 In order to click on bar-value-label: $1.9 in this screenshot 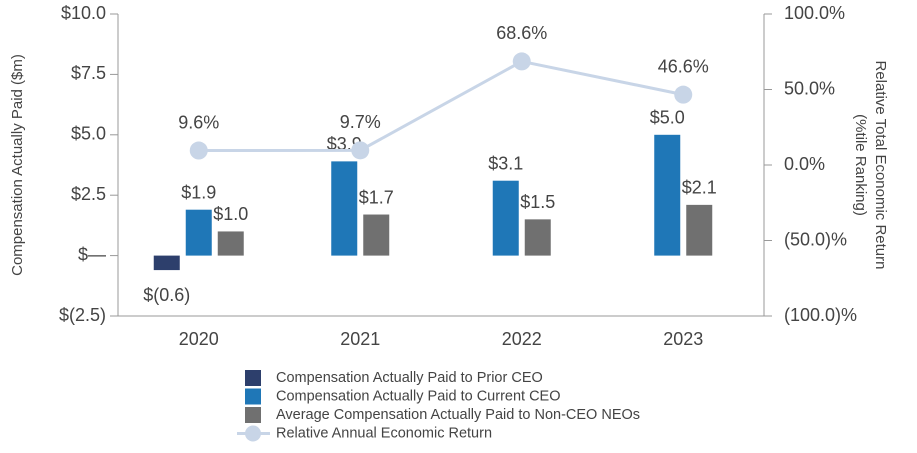, I will do `click(198, 192)`.